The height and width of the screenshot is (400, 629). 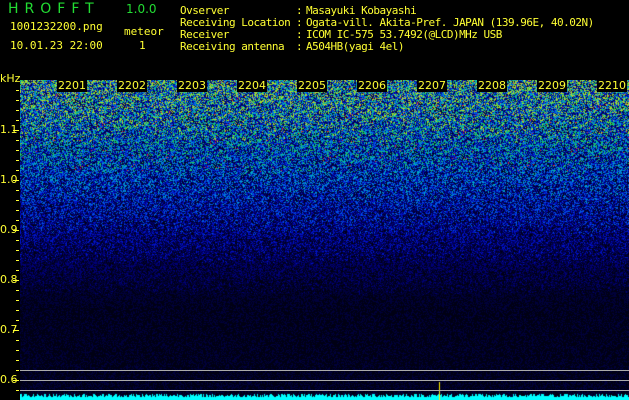 I want to click on info-label: Receiving Location, so click(x=235, y=22).